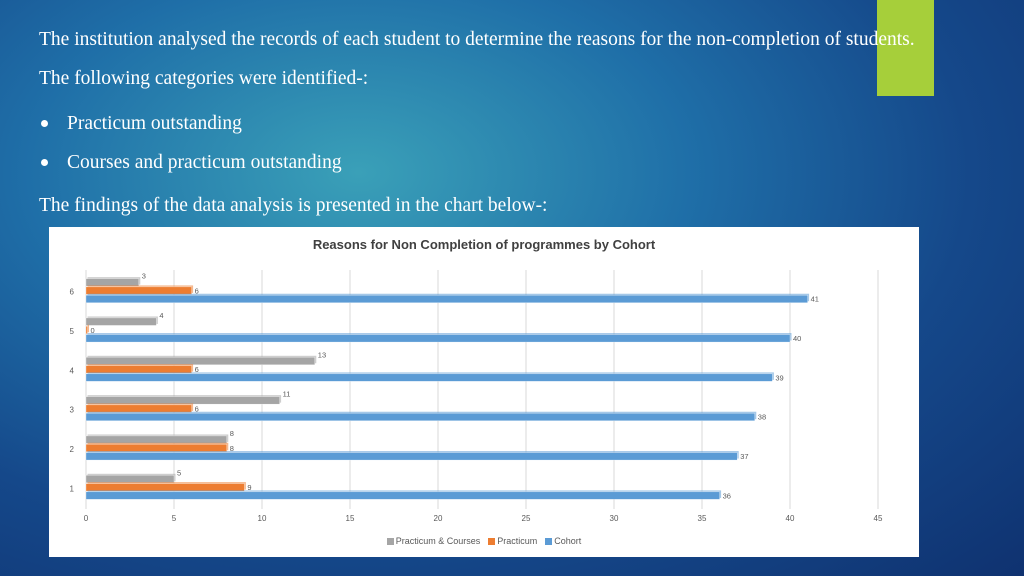  What do you see at coordinates (797, 338) in the screenshot?
I see `data-label: 40` at bounding box center [797, 338].